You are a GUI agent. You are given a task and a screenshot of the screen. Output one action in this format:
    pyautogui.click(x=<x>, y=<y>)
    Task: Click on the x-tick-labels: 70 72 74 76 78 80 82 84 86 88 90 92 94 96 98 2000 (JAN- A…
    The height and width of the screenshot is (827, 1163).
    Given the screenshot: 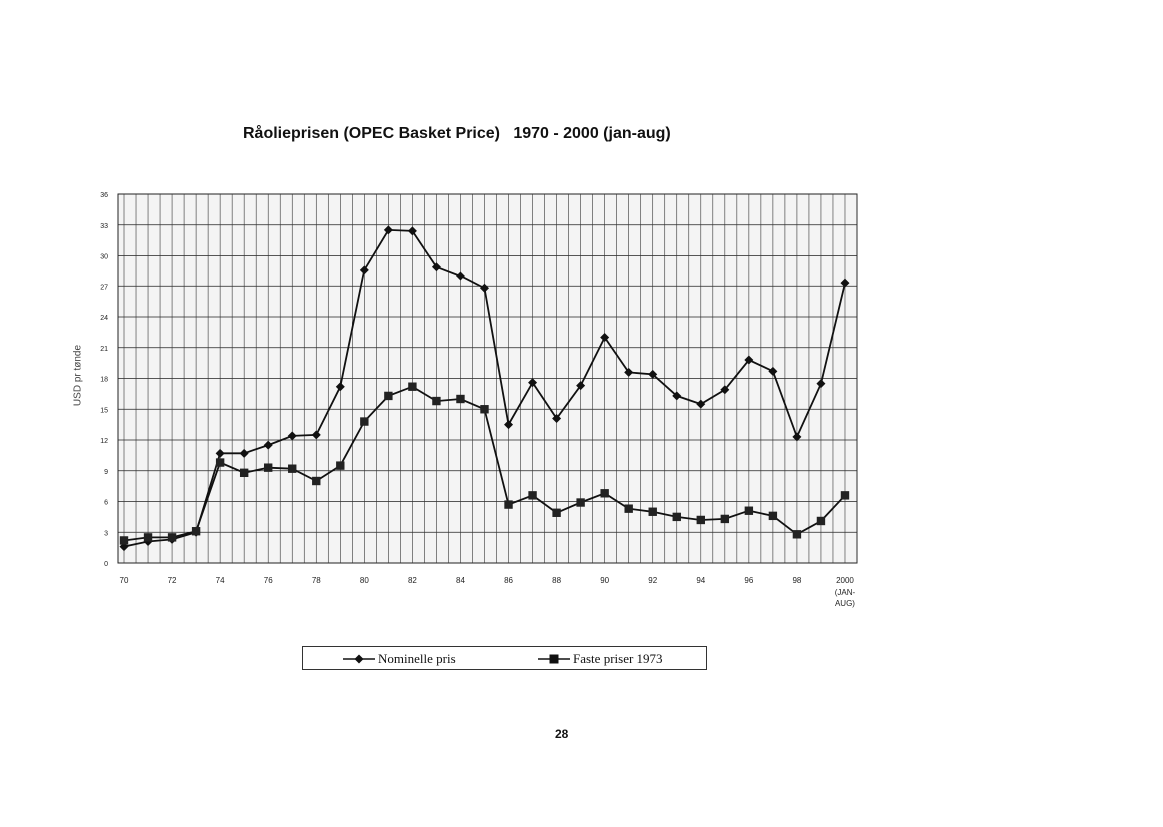 What is the action you would take?
    pyautogui.click(x=488, y=592)
    